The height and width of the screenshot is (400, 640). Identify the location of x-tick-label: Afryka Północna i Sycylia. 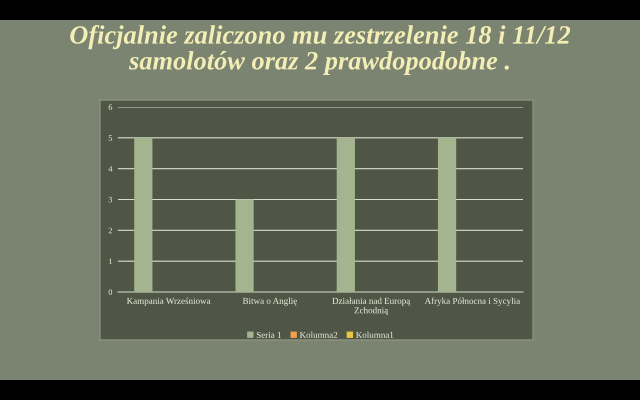
(472, 302).